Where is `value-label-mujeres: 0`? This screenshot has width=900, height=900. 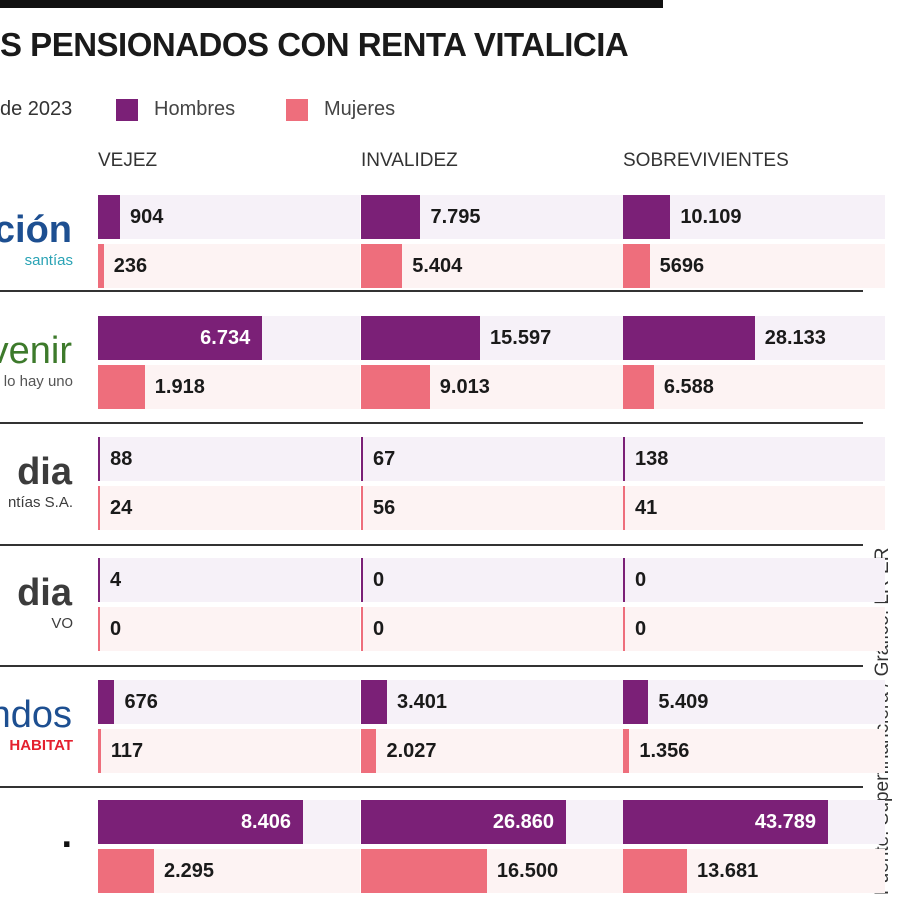 value-label-mujeres: 0 is located at coordinates (116, 629).